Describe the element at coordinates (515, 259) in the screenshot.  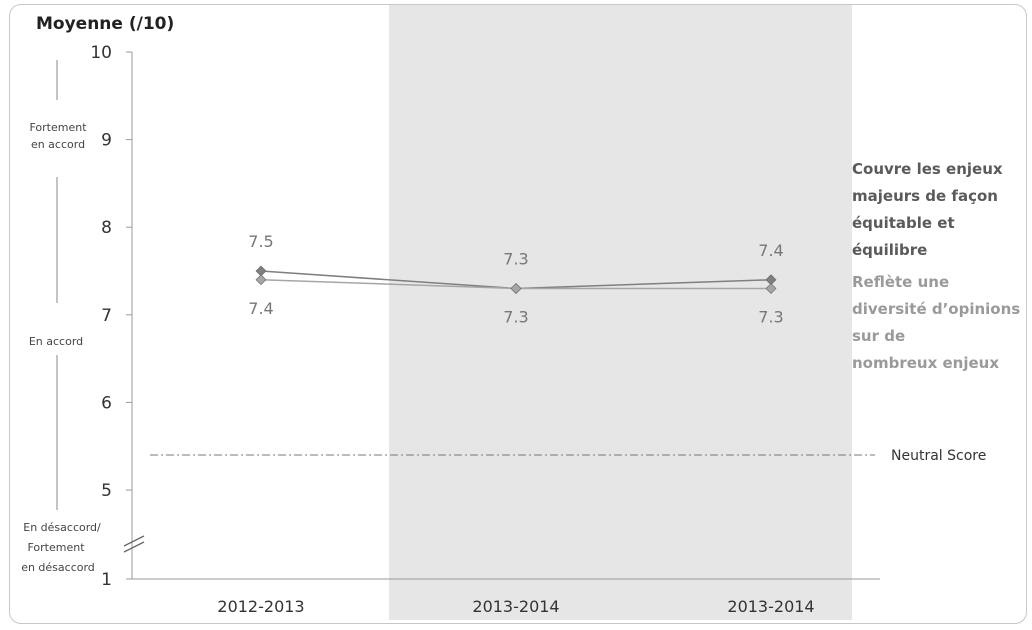
I see `series-1-data-label: 7.3` at that location.